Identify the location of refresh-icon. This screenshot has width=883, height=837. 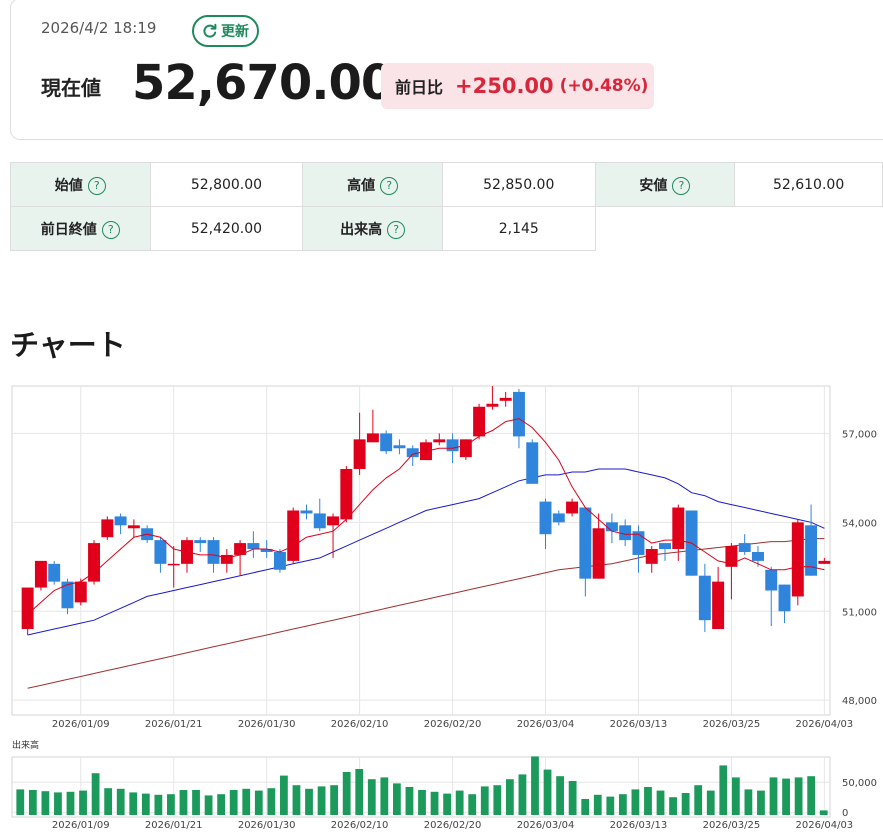
(210, 31).